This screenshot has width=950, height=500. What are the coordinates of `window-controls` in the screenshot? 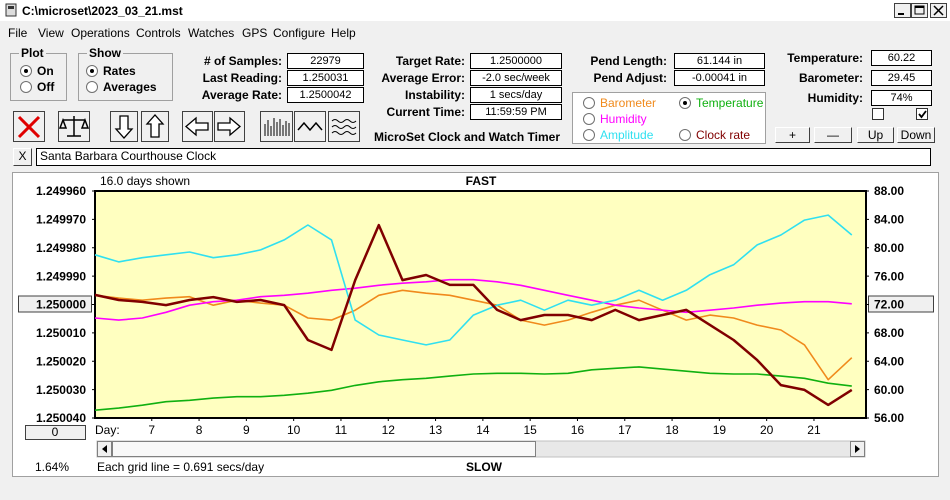 It's located at (921, 11).